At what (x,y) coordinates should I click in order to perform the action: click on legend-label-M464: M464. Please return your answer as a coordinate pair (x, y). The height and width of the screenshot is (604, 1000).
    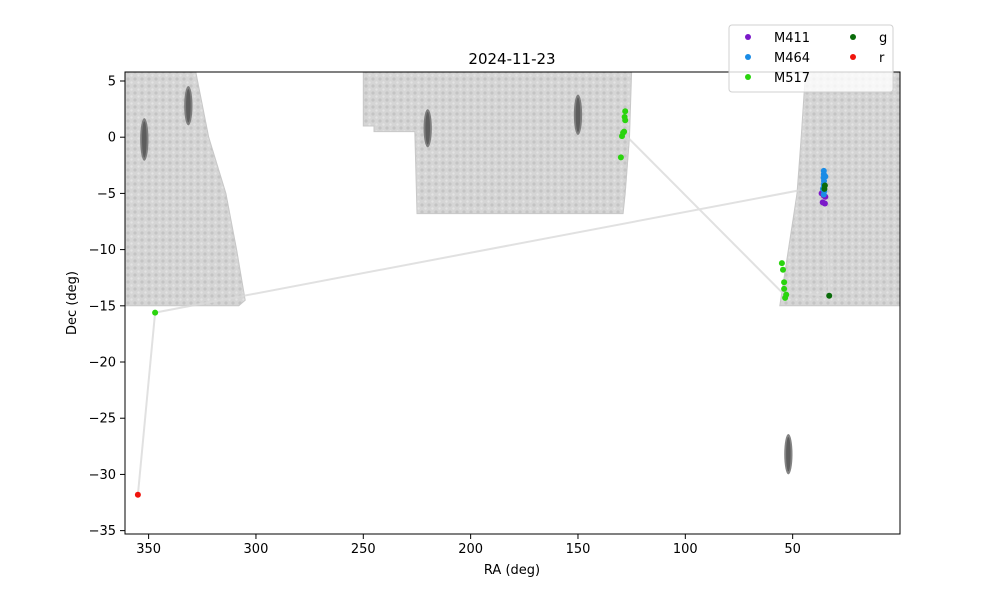
    Looking at the image, I should click on (792, 58).